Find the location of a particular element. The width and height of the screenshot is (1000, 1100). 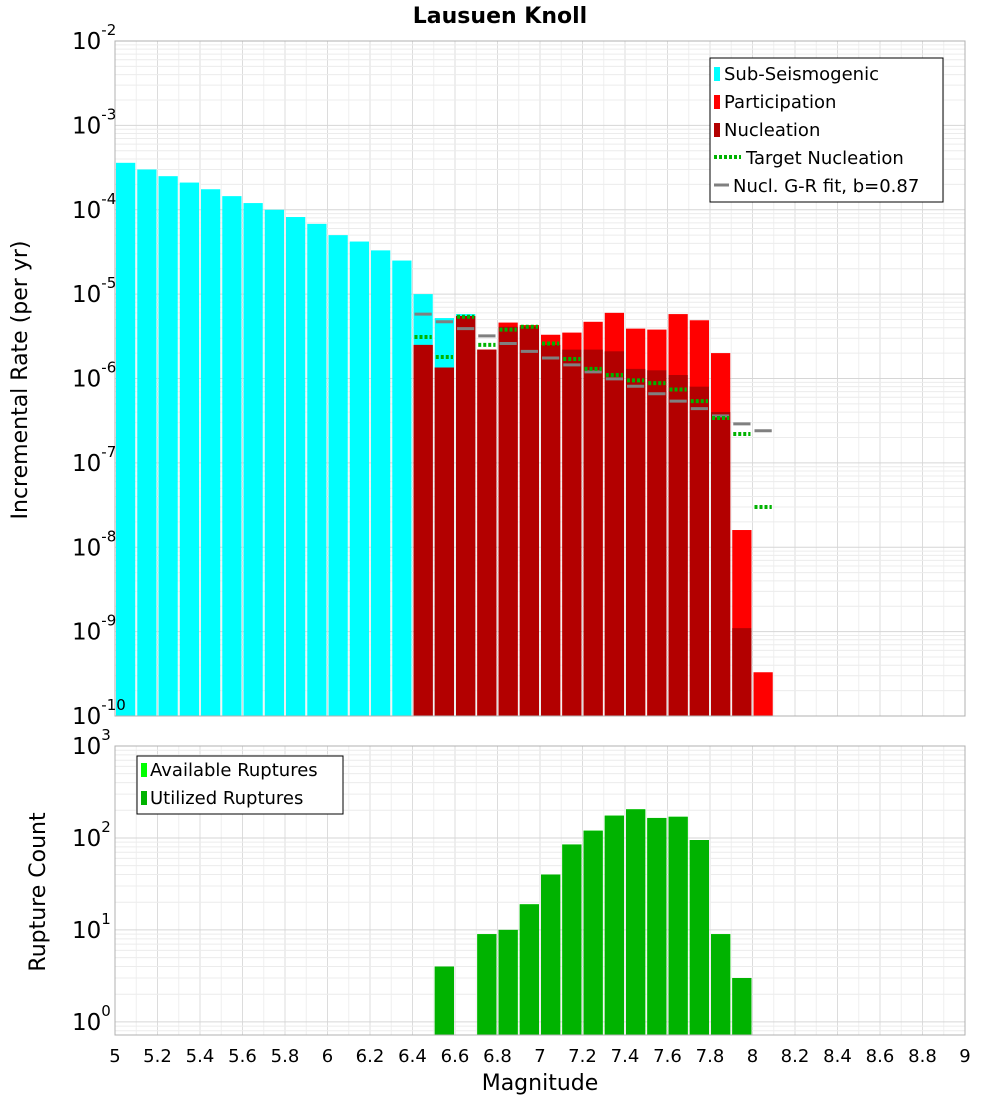

x-tick-label: 5.8 is located at coordinates (285, 1056).